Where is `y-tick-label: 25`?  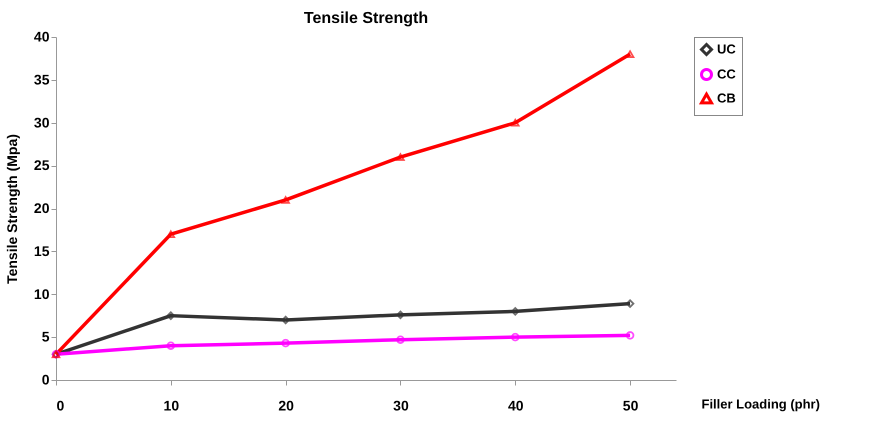 y-tick-label: 25 is located at coordinates (42, 165).